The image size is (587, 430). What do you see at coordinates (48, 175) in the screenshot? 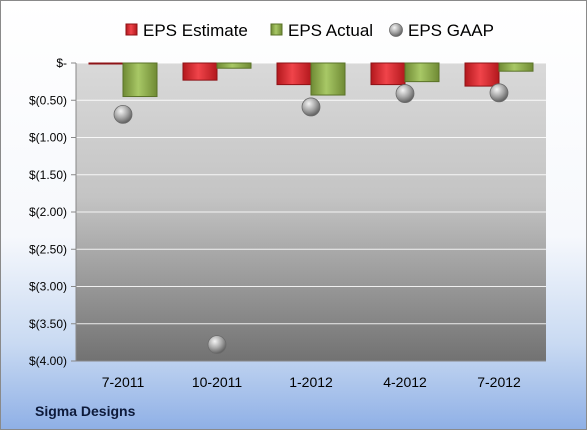
I see `y-tick-label: $(1.50)` at bounding box center [48, 175].